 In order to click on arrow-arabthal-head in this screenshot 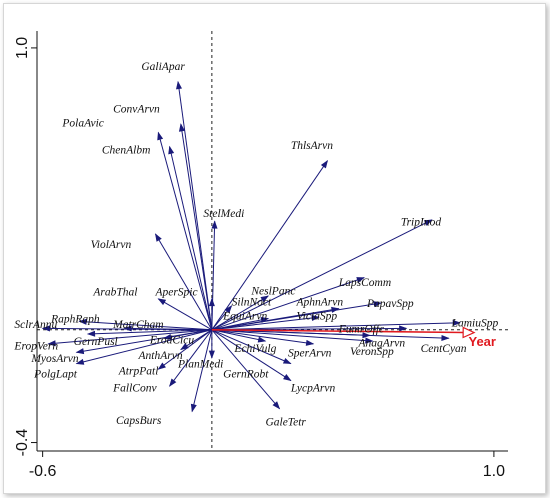, I will do `click(162, 302)`.